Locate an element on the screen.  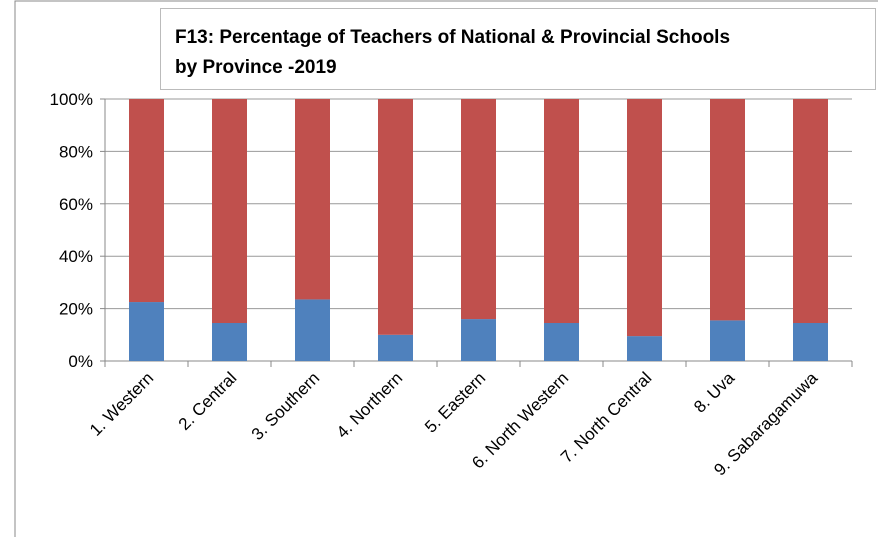
y-tick-label: 40% is located at coordinates (76, 256).